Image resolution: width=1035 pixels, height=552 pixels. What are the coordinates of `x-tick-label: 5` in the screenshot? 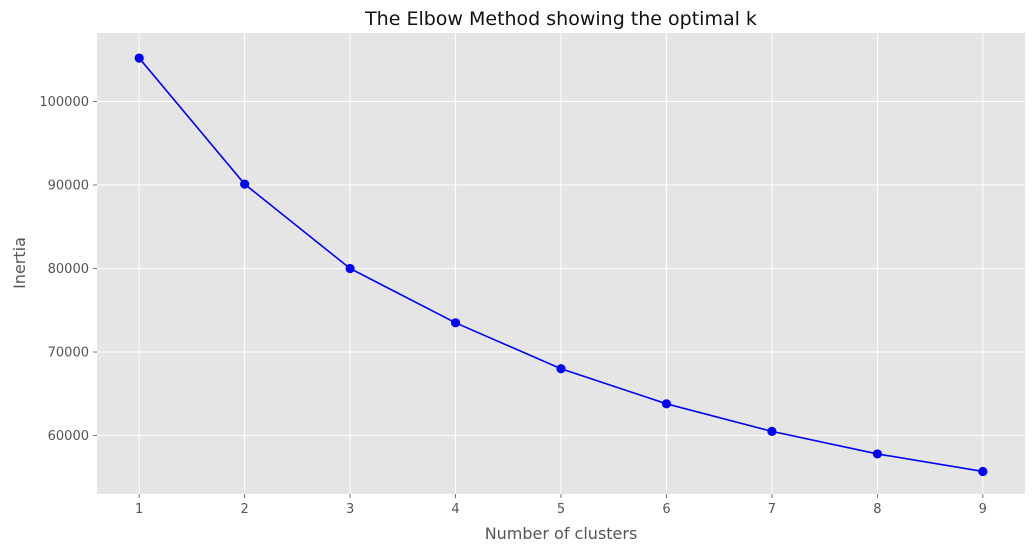 It's located at (561, 509).